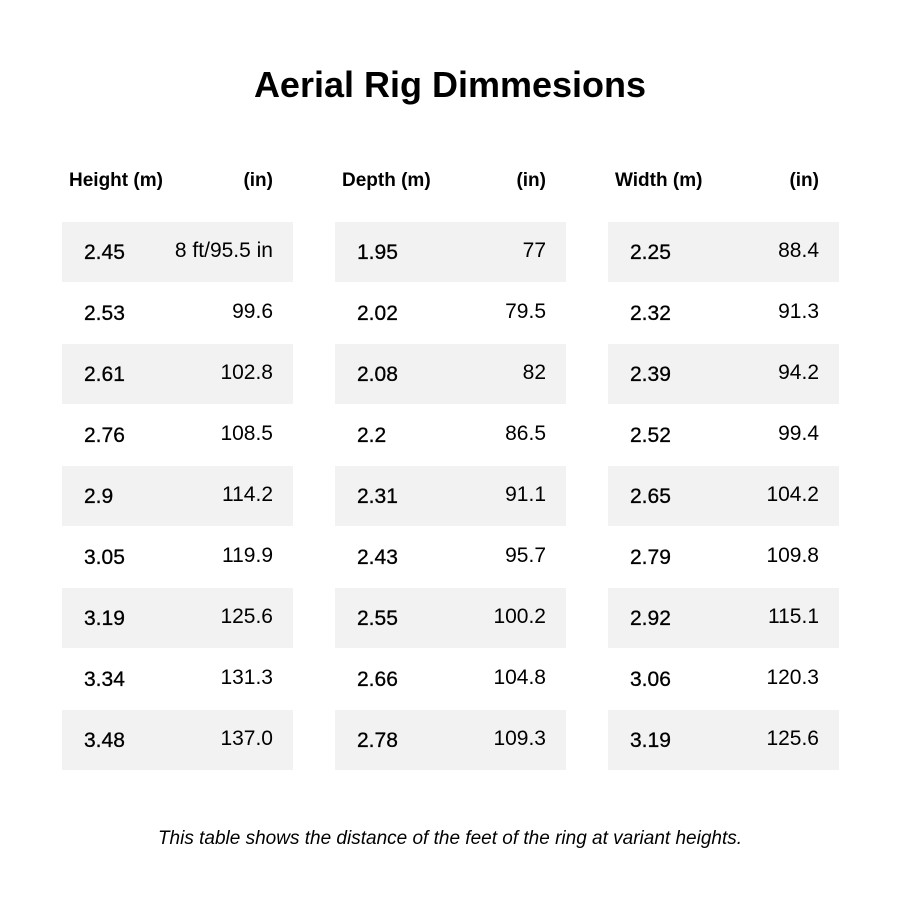  I want to click on inches-cell: 114.2, so click(247, 494).